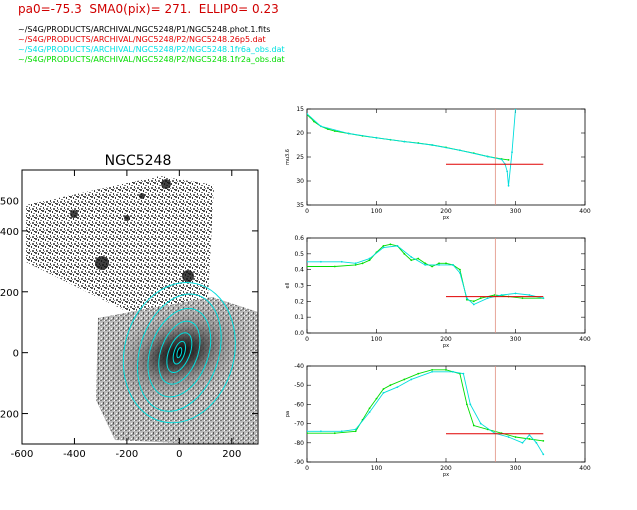 The image size is (637, 510). Describe the element at coordinates (127, 454) in the screenshot. I see `image-xtick-label-2: -200` at that location.